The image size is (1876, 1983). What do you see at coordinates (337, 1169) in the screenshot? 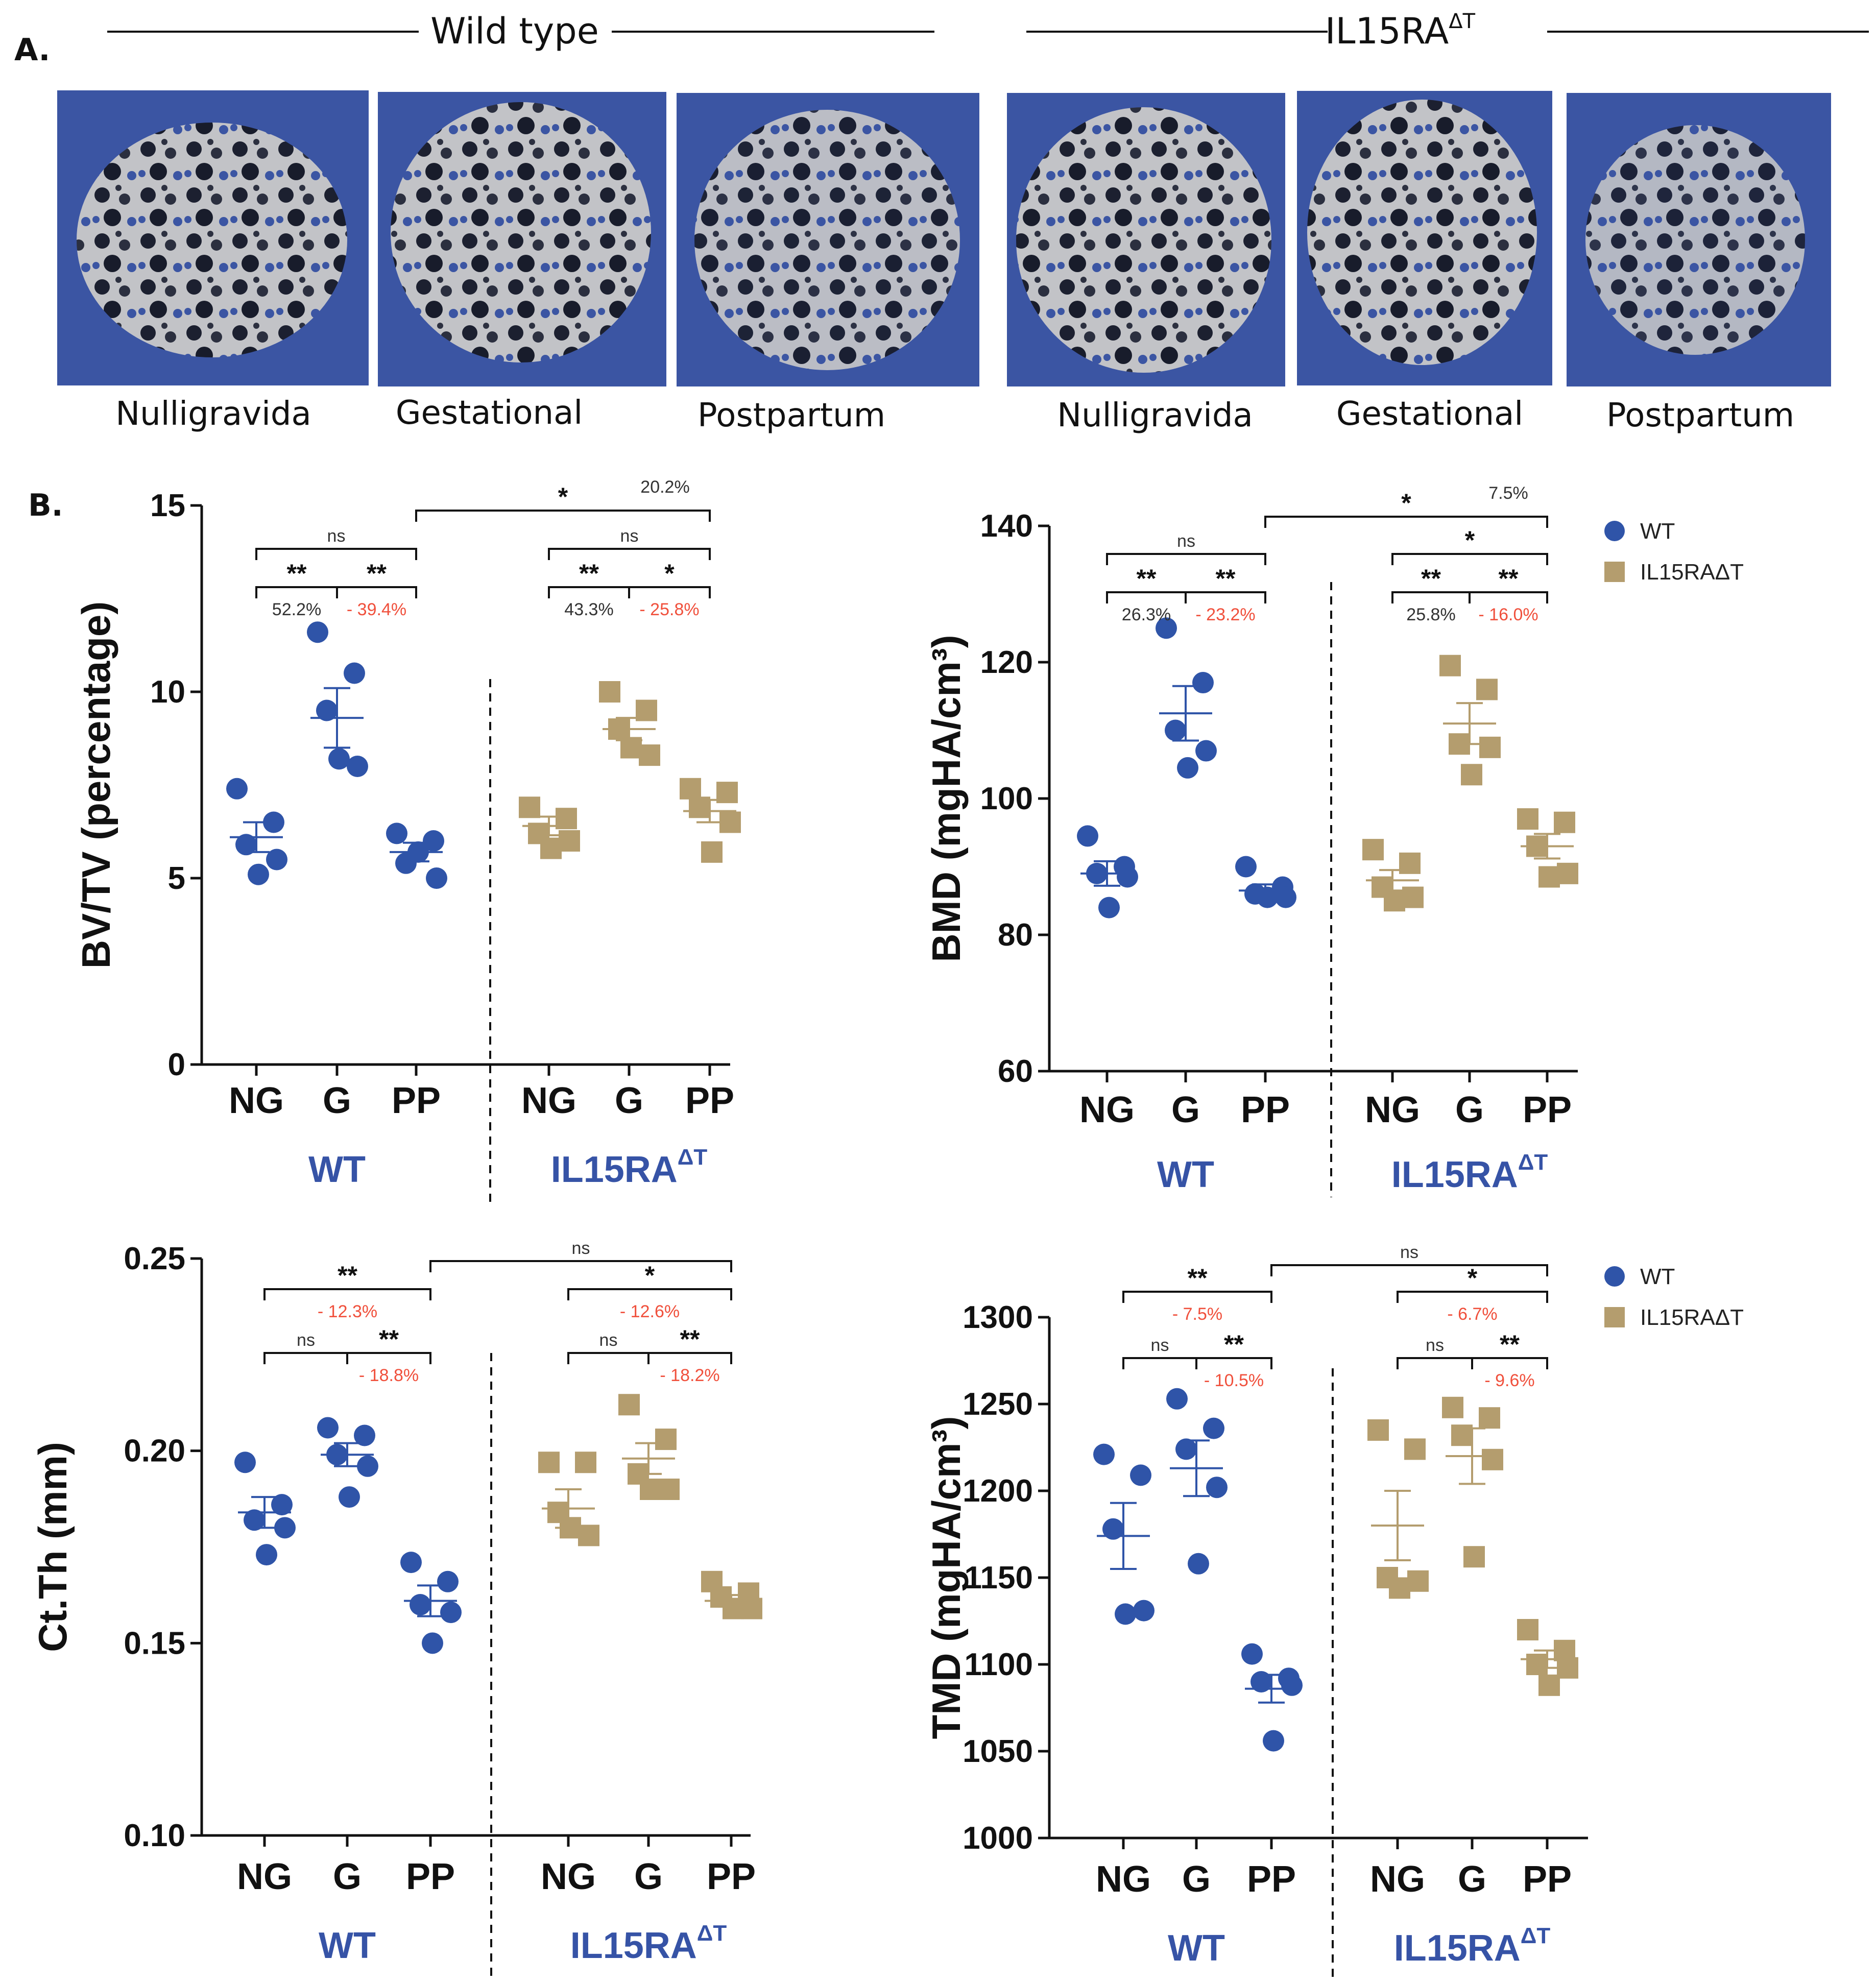
I see `group-label-text: WT` at bounding box center [337, 1169].